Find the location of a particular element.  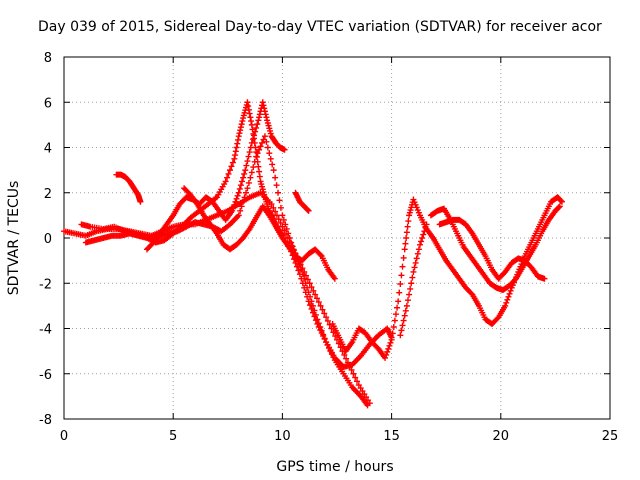

y-tick-label: -8 is located at coordinates (45, 420).